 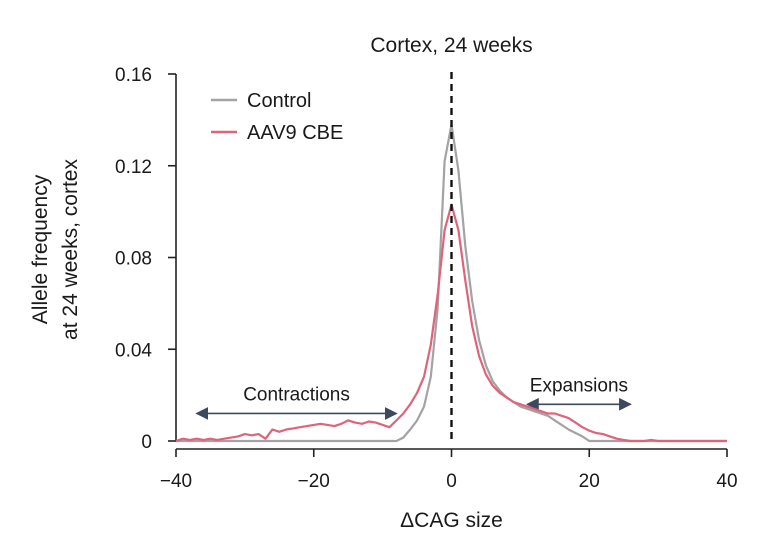 I want to click on x-axis-title: ΔCAG size, so click(x=451, y=520).